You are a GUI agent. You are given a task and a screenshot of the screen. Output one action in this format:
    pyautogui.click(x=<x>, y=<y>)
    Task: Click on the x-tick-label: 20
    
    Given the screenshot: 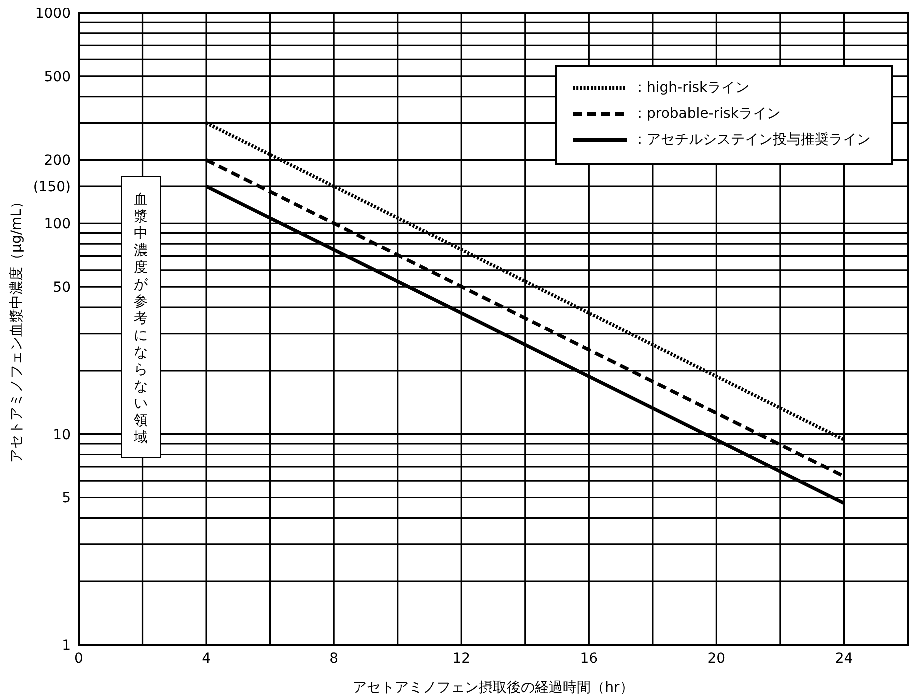 What is the action you would take?
    pyautogui.click(x=717, y=658)
    